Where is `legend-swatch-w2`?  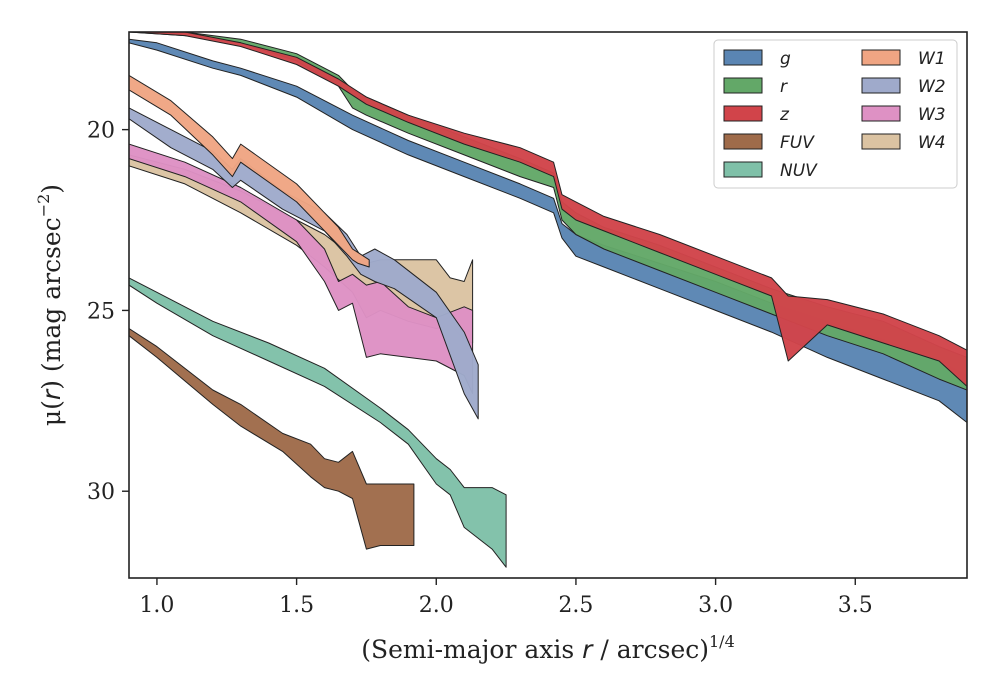
legend-swatch-w2 is located at coordinates (881, 85).